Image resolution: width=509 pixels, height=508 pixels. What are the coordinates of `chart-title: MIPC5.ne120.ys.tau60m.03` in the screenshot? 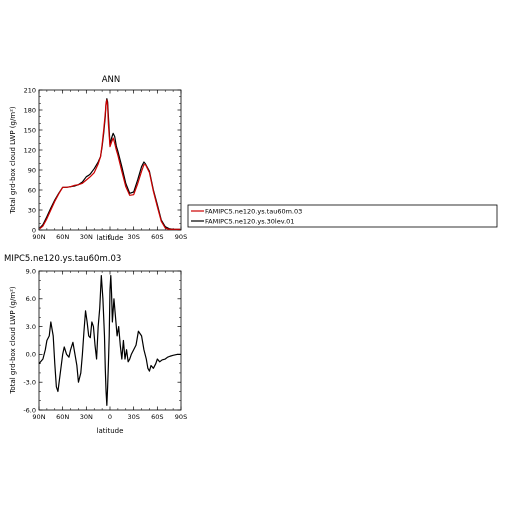 It's located at (62, 259).